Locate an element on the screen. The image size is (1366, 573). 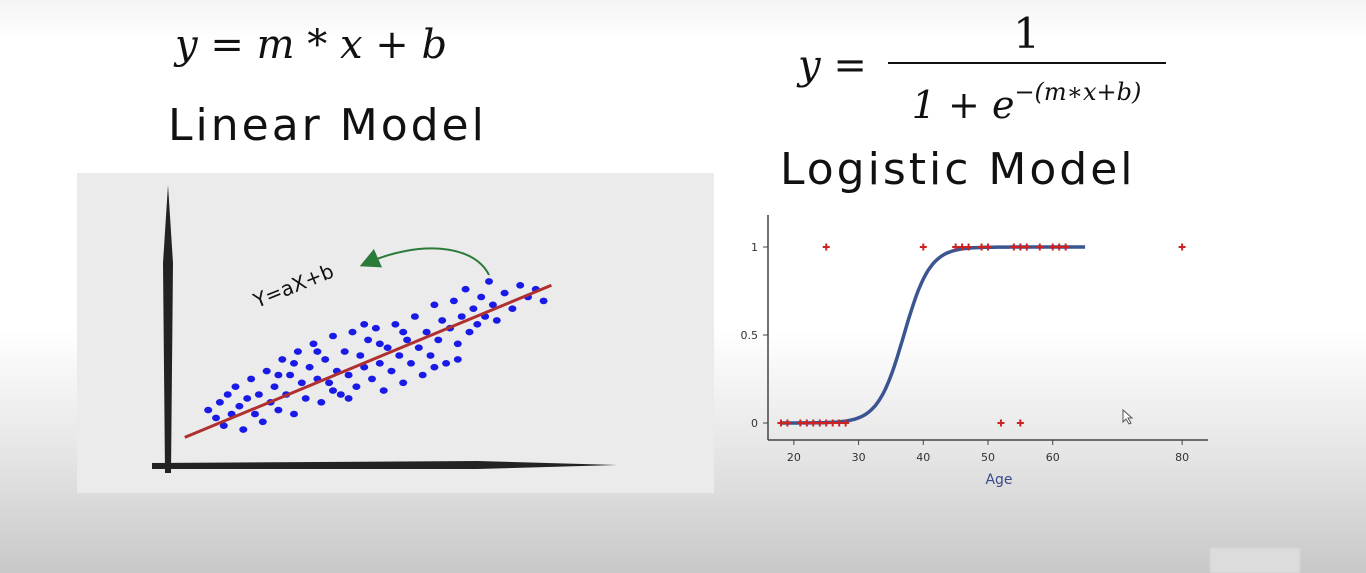
corner-overlay is located at coordinates (1255, 560).